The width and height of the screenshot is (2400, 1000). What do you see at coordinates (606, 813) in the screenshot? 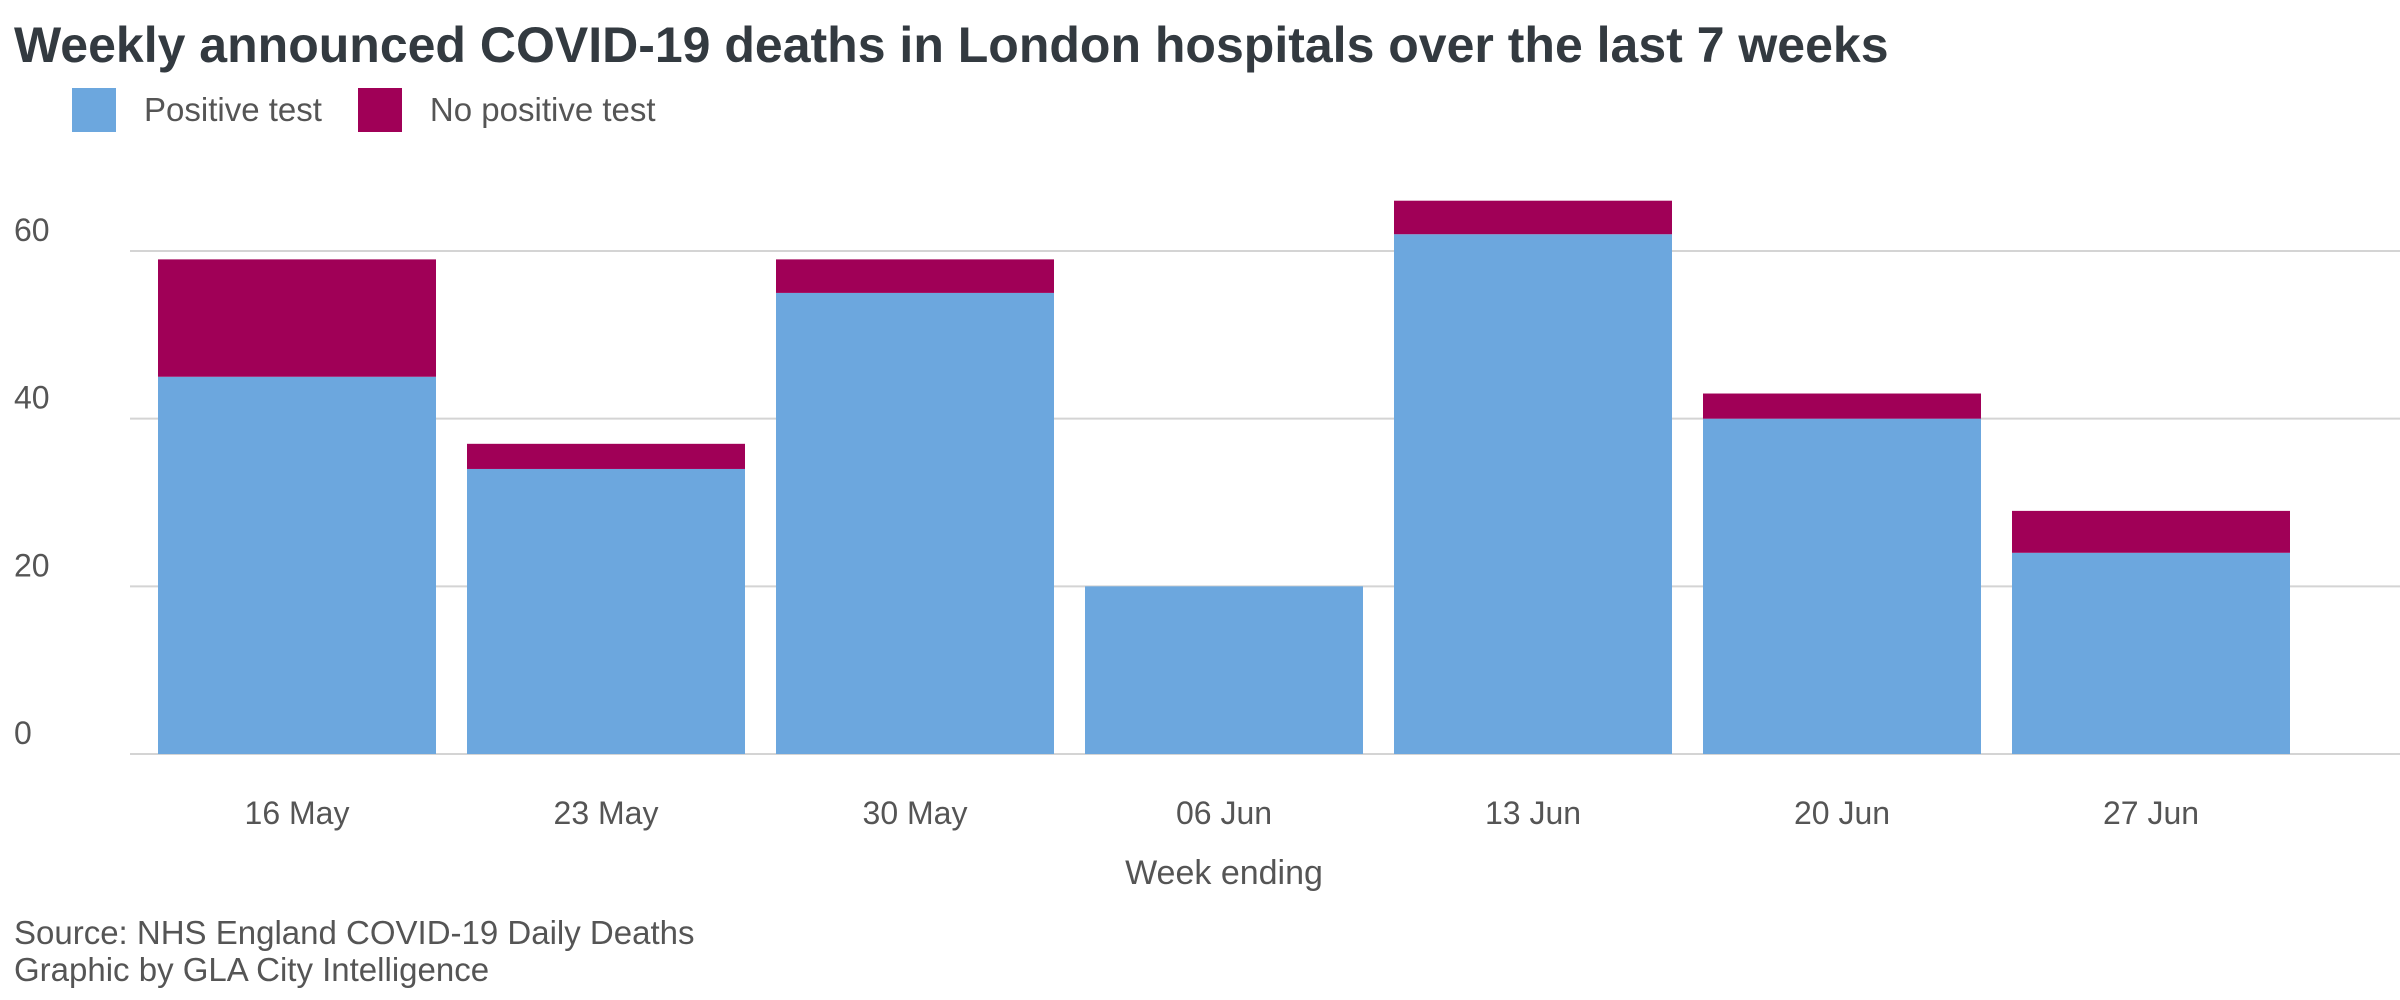
I see `x-tick-label: 23 May` at bounding box center [606, 813].